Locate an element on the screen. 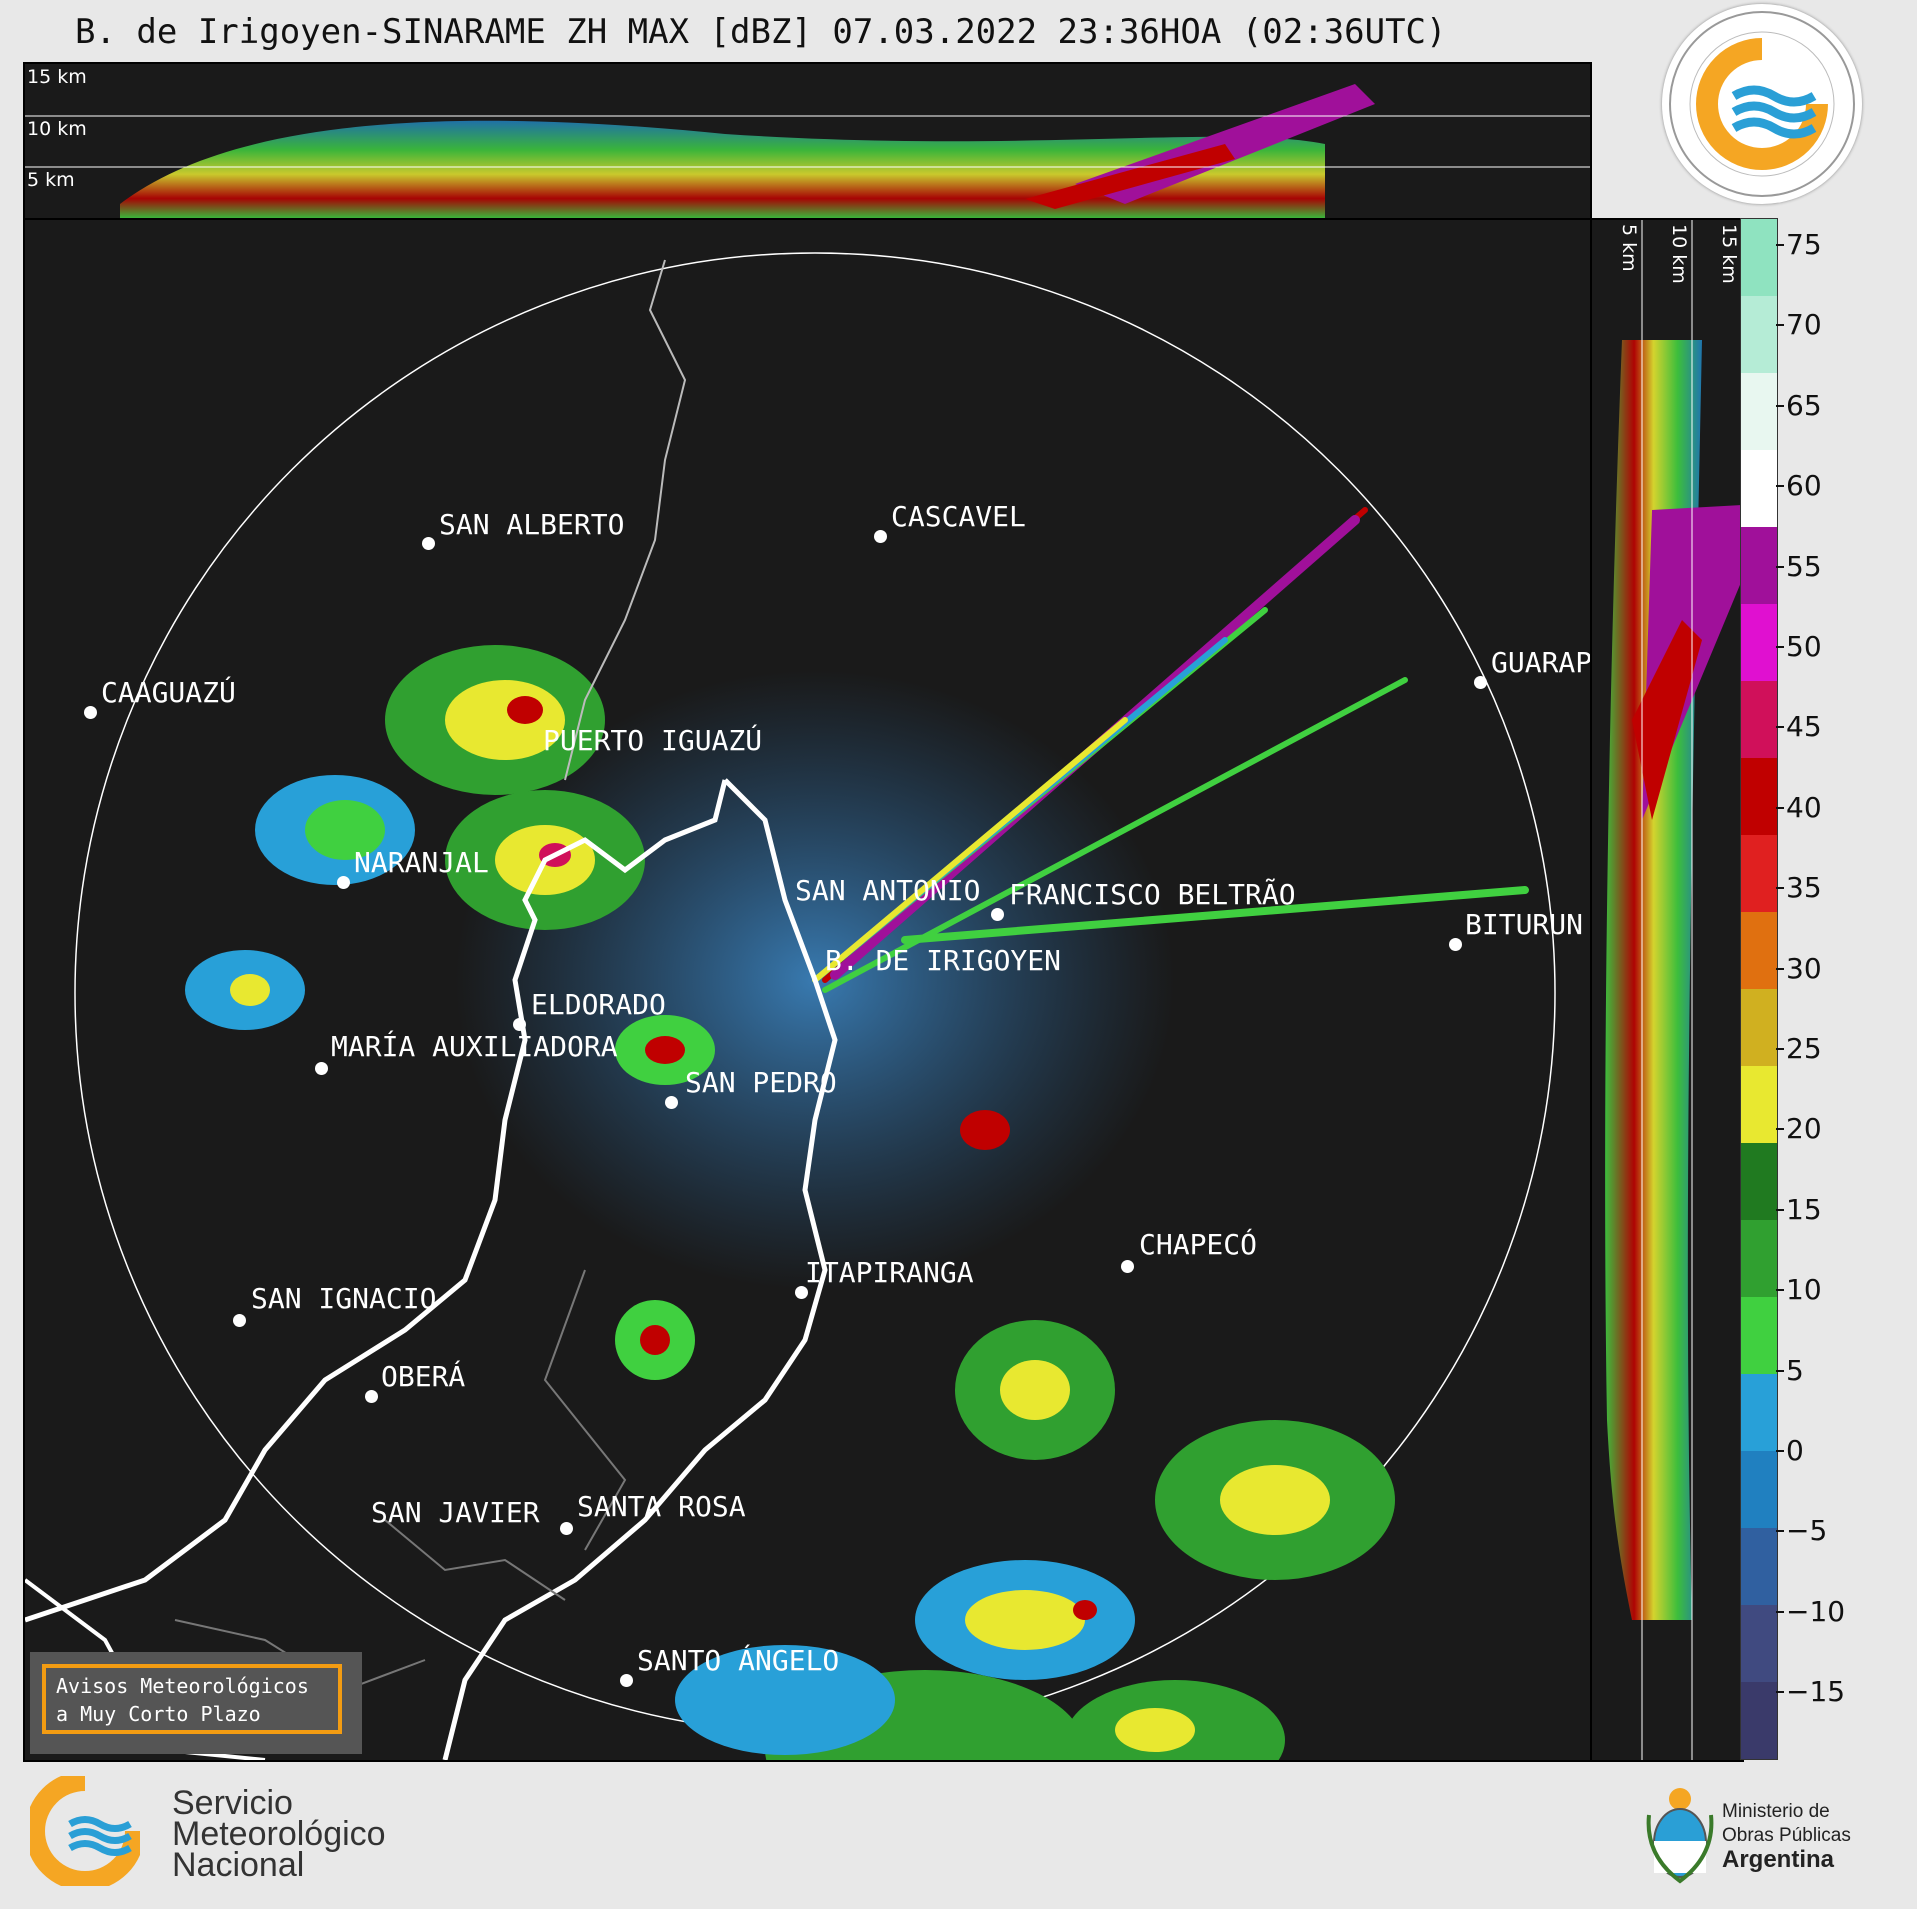 The height and width of the screenshot is (1909, 1917). ministry-line-1: Ministerio de is located at coordinates (1776, 1811).